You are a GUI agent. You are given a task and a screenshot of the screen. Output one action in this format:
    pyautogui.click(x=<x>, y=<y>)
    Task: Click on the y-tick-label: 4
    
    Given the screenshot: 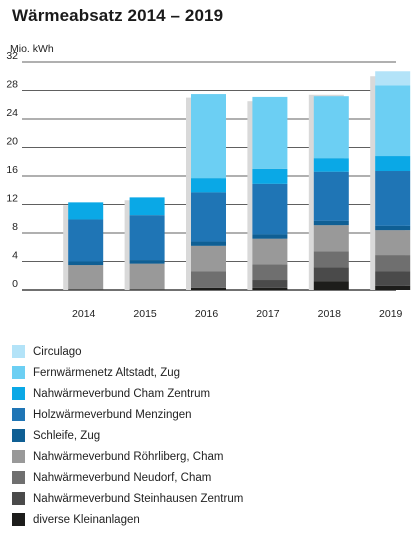 What is the action you would take?
    pyautogui.click(x=15, y=256)
    